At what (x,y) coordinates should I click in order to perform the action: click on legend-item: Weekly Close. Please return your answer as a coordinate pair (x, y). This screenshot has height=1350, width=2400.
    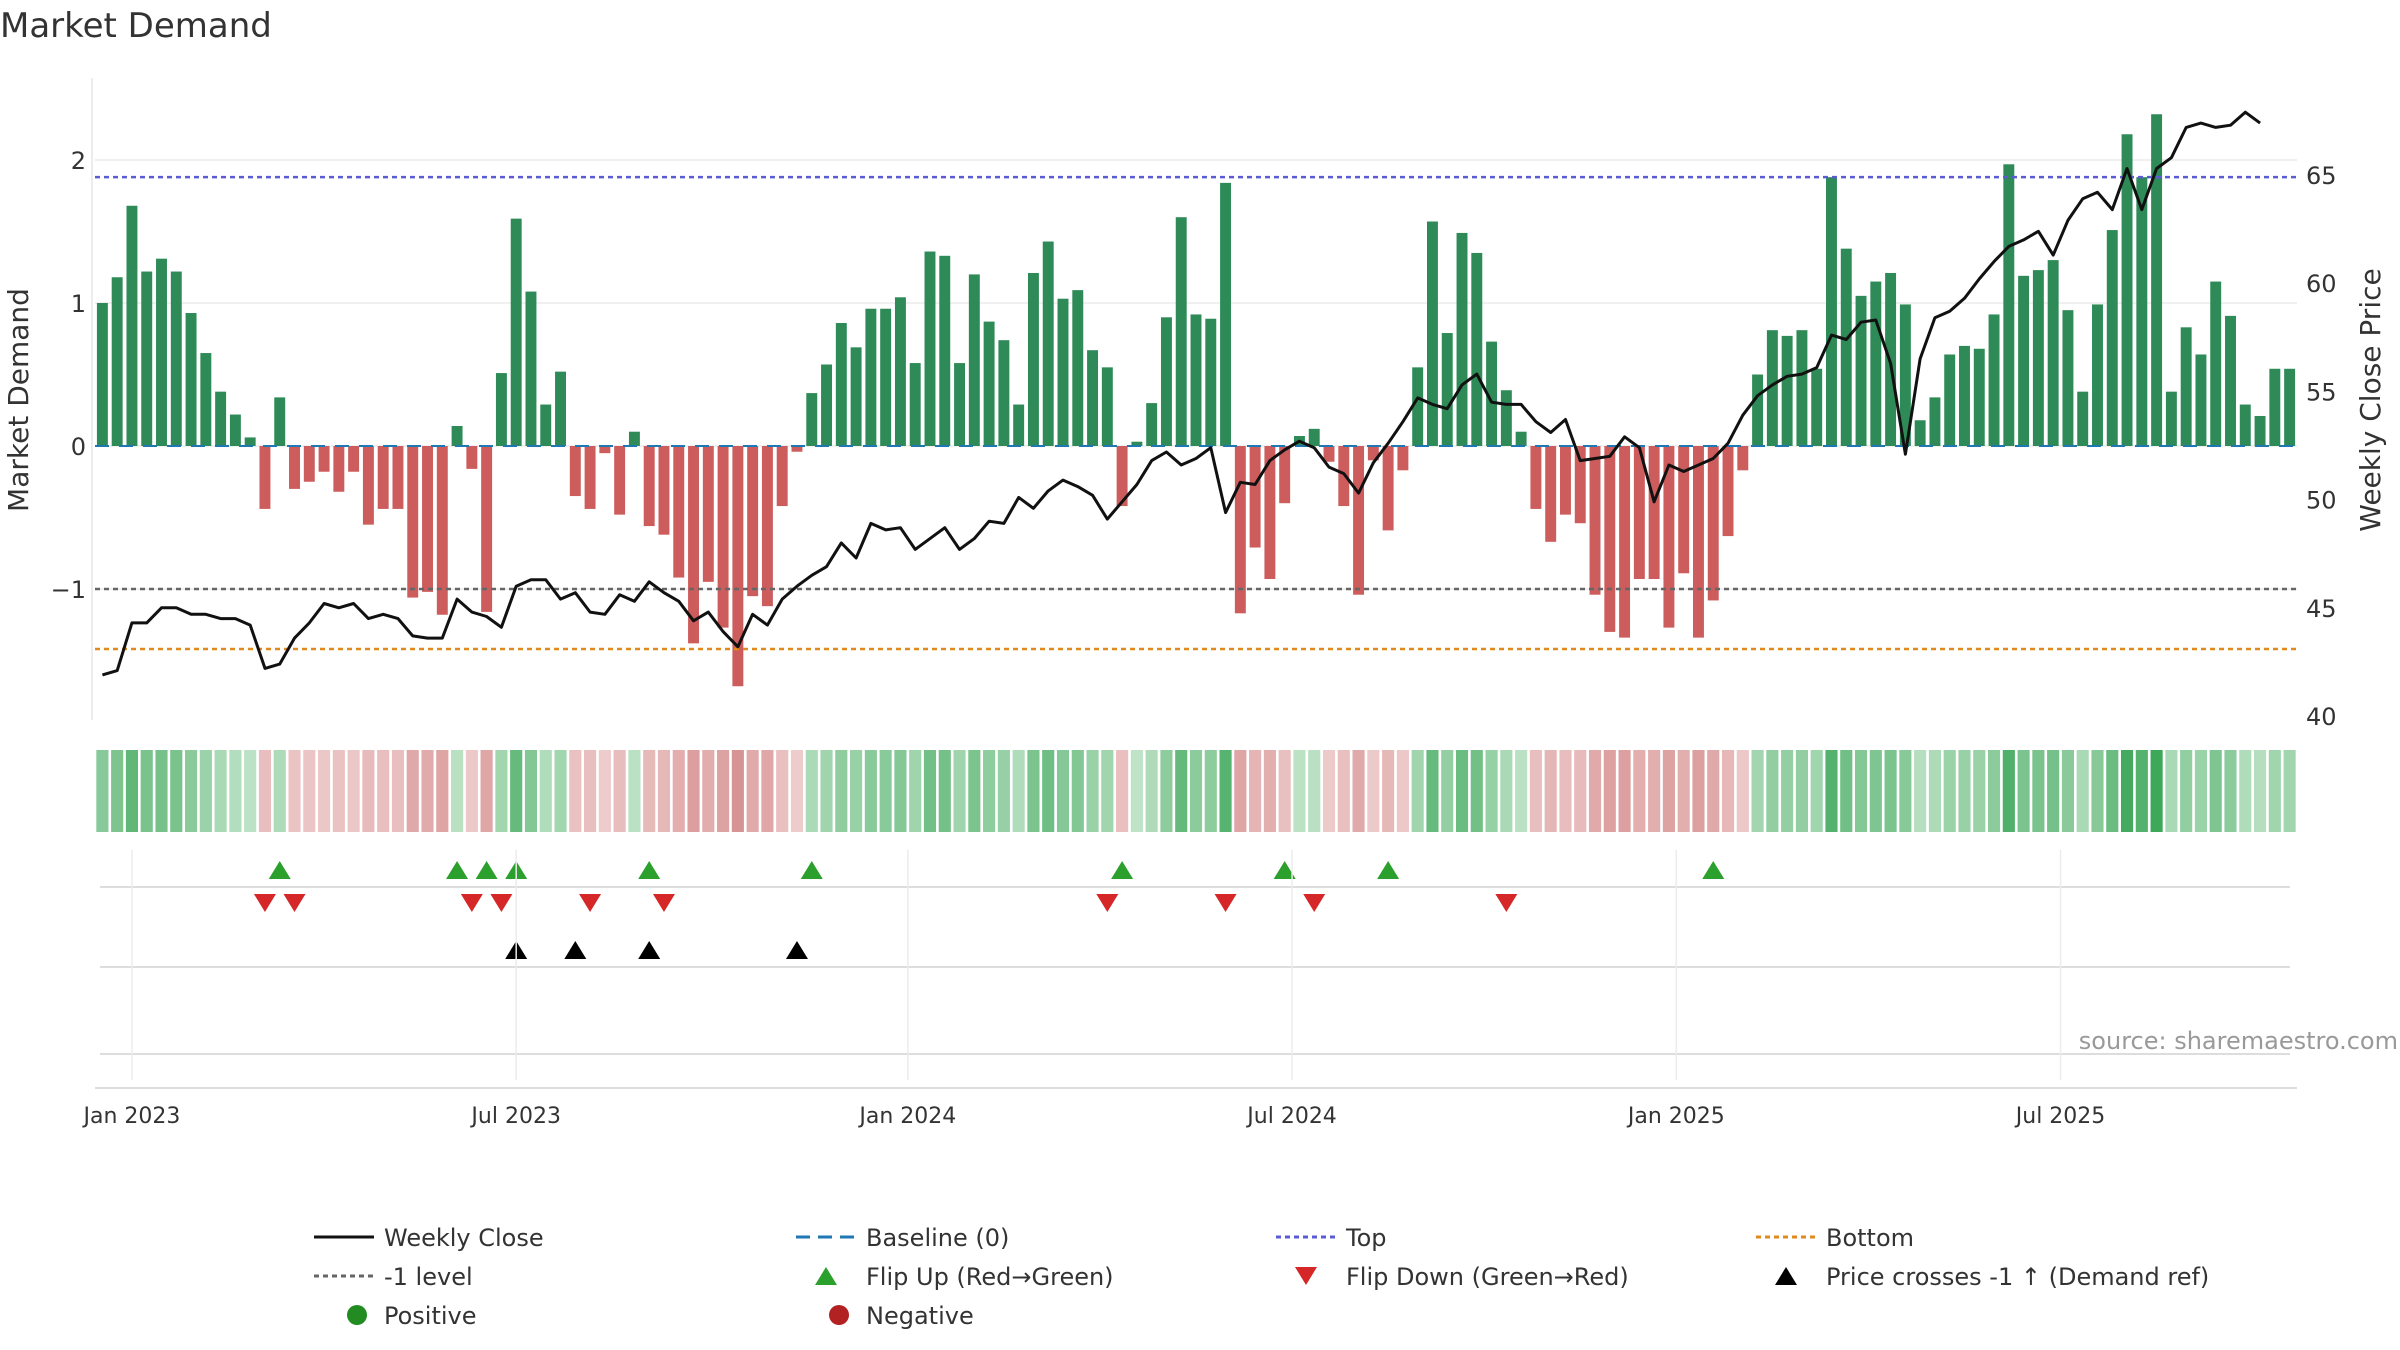
    Looking at the image, I should click on (429, 1238).